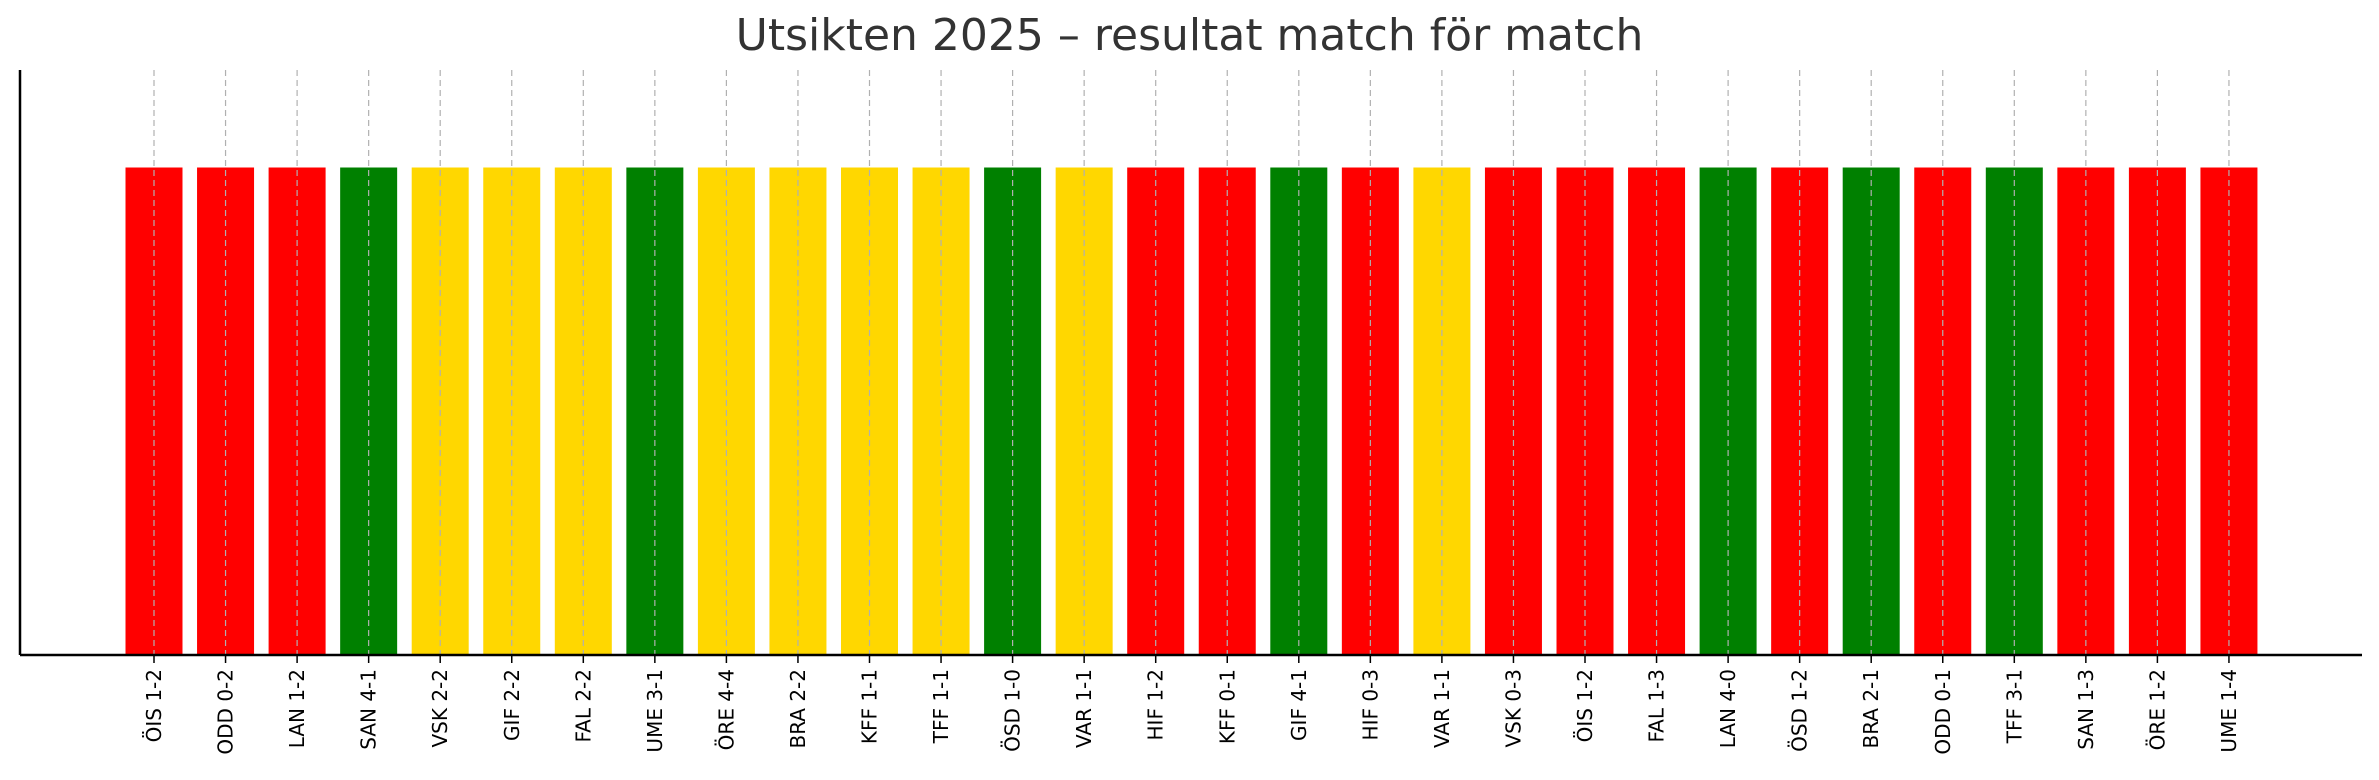 This screenshot has width=2379, height=780. What do you see at coordinates (297, 708) in the screenshot?
I see `x-tick-label-2: LAN 1-2` at bounding box center [297, 708].